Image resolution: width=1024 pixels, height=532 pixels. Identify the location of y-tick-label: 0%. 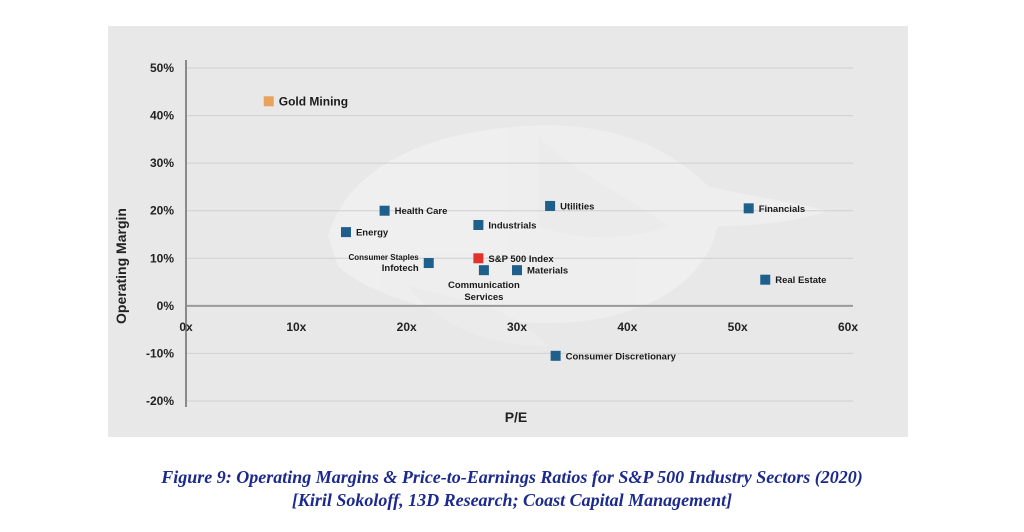
(166, 306).